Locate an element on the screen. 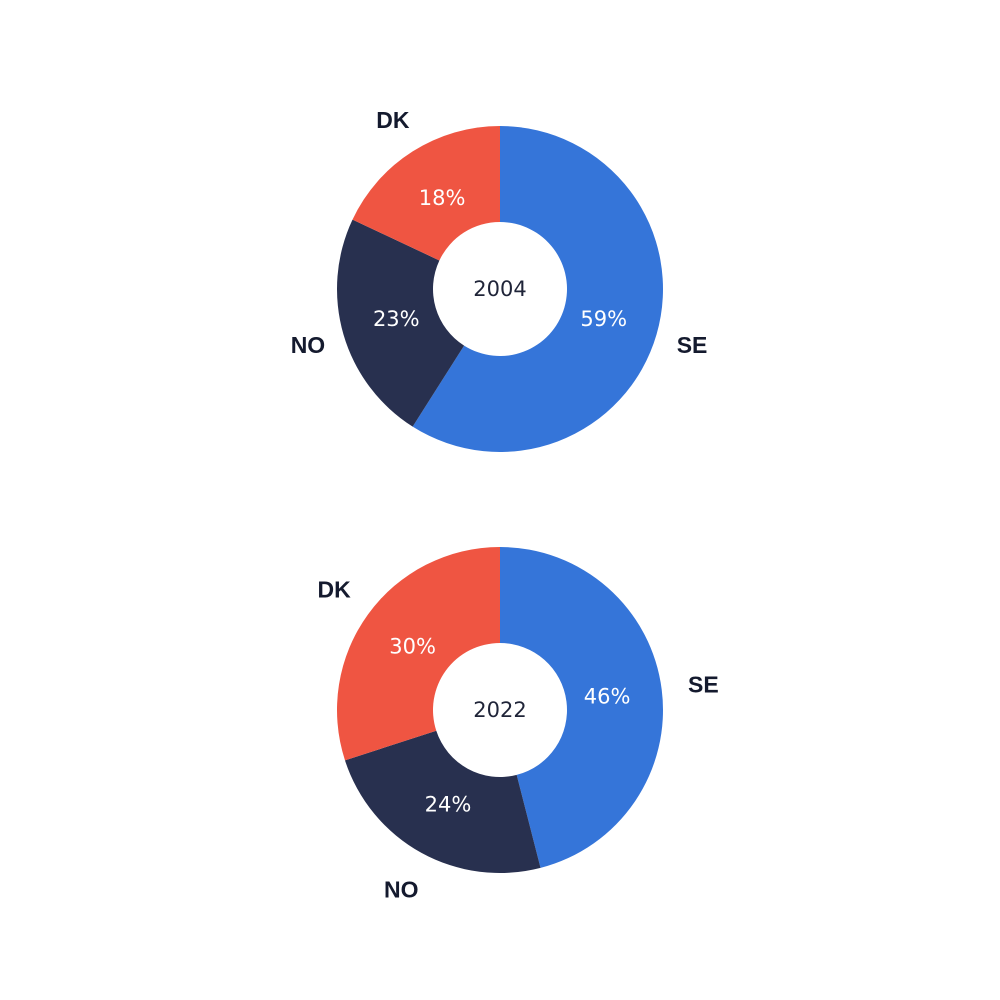  slice-value-label-no: 24% is located at coordinates (448, 805).